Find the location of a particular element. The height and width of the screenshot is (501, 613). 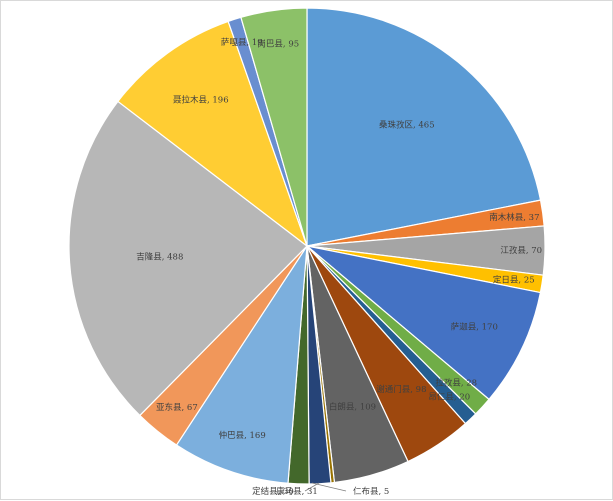

data-label: 定日县, 25 is located at coordinates (514, 279).